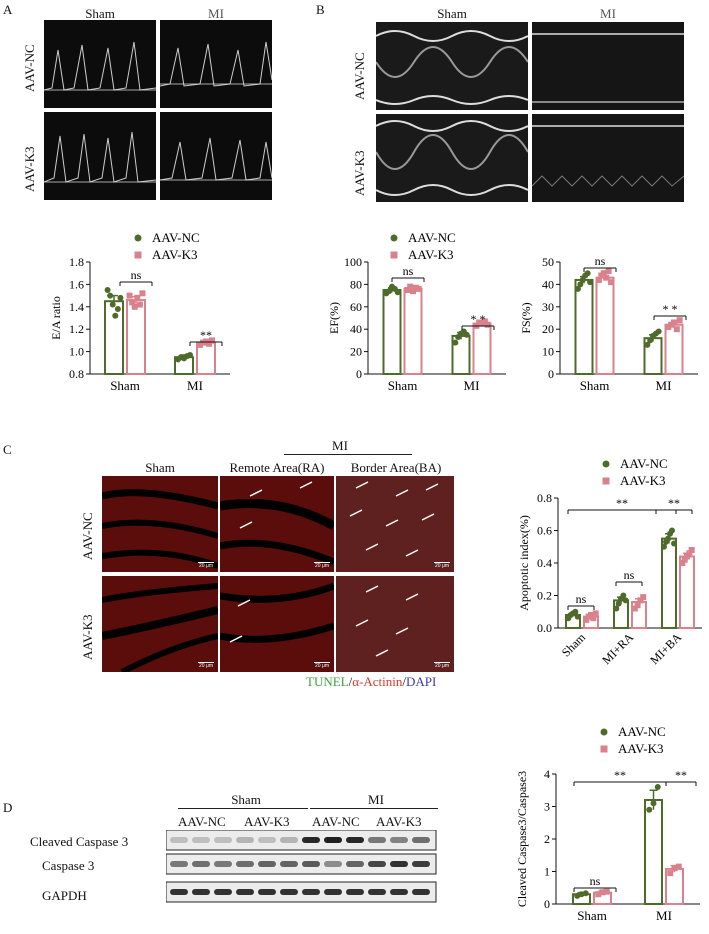  I want to click on y-tick-label: 0, so click(551, 374).